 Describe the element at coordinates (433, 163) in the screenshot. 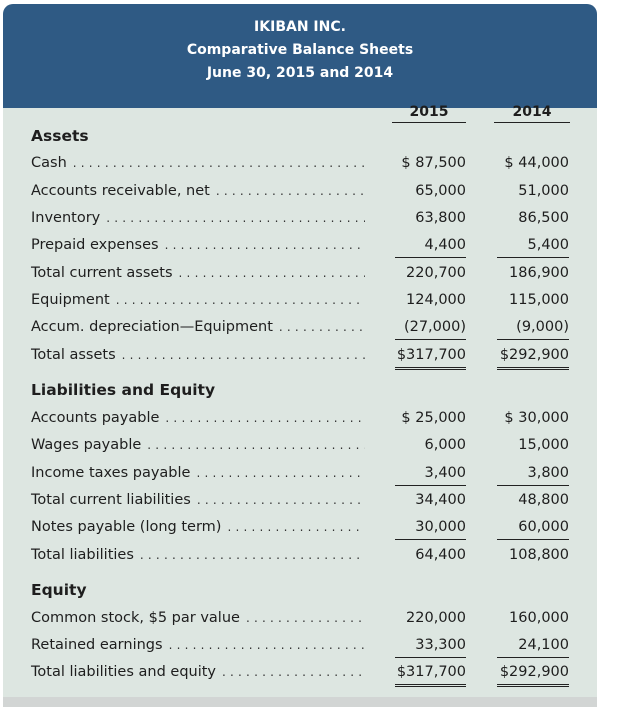

I see `value-2015: $ 87,500` at that location.